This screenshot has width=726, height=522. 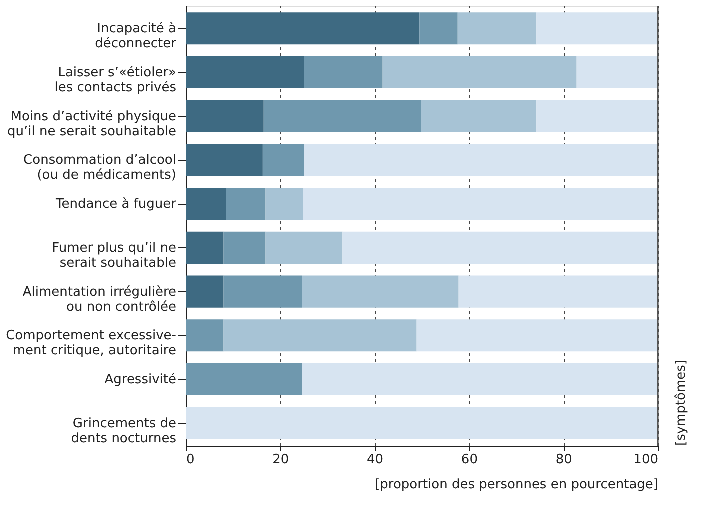 I want to click on y-tick-label: Alimentation irrégulière ou non contrôlée, so click(x=99, y=299).